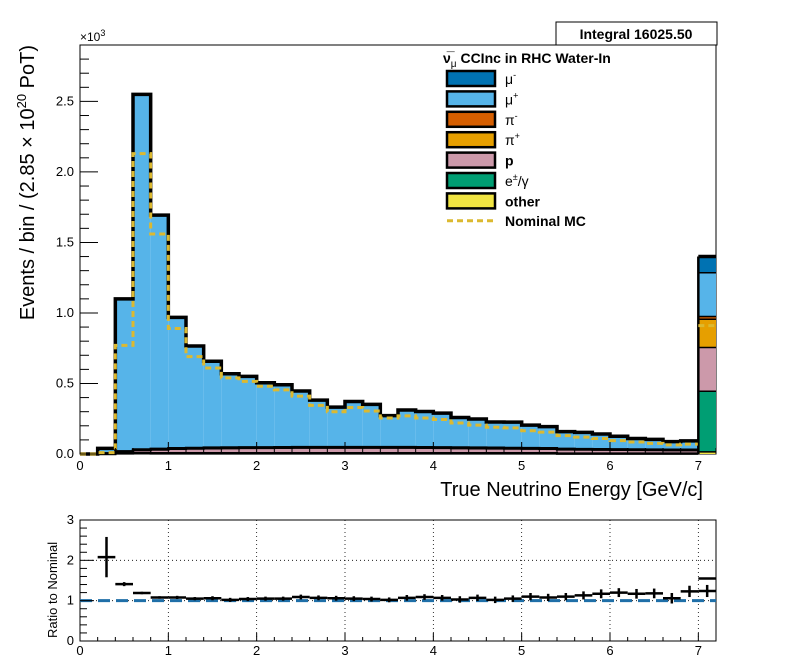  Describe the element at coordinates (433, 650) in the screenshot. I see `ratio-x-tick-label: 4` at that location.